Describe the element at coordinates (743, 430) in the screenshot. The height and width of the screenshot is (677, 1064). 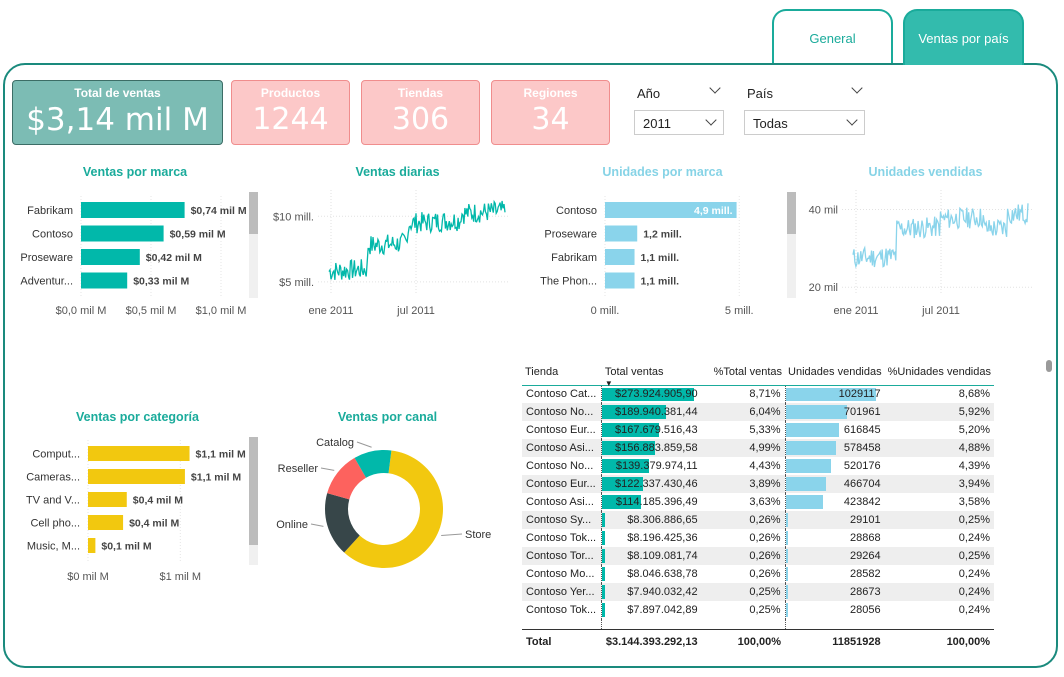
I see `table-cell: 5,33%` at that location.